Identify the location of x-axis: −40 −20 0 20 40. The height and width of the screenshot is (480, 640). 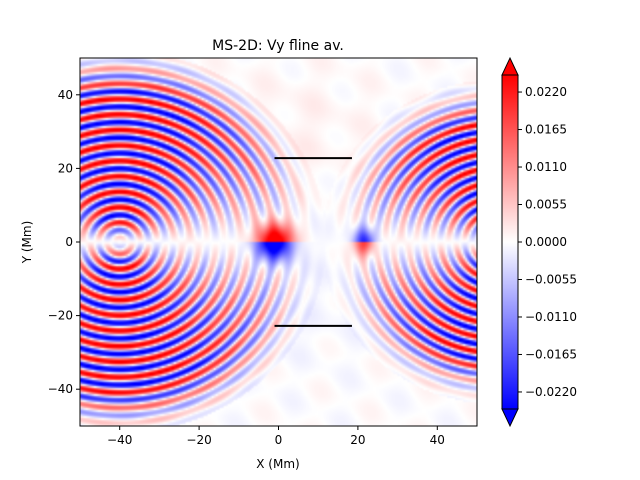
(276, 436).